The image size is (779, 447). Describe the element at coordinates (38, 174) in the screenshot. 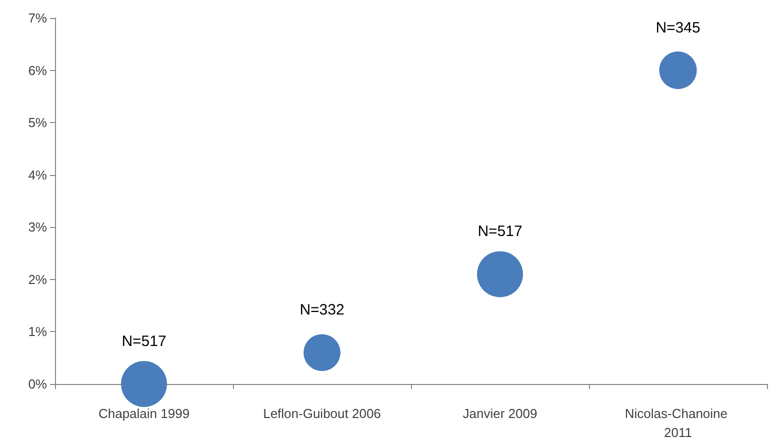

I see `y-tick-label: 4%` at that location.